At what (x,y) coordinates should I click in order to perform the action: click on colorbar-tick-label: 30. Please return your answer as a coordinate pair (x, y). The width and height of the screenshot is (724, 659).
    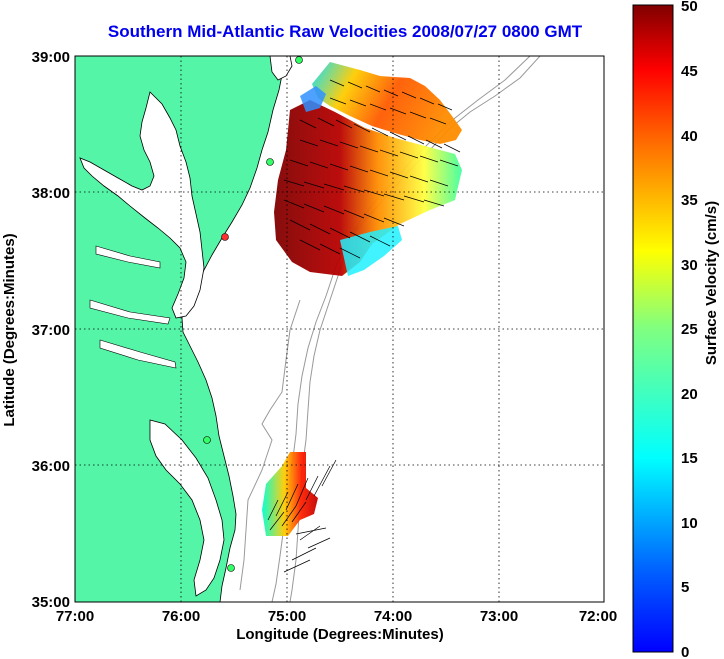
    Looking at the image, I should click on (689, 265).